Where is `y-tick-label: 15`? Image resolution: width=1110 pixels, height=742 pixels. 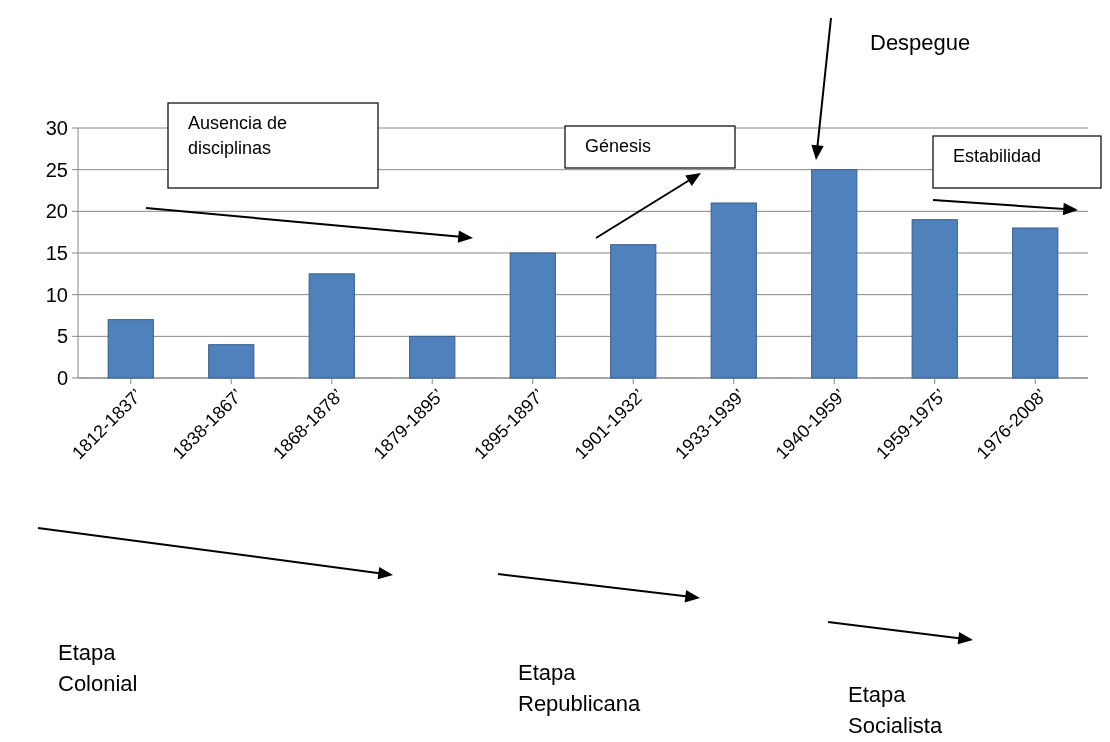
y-tick-label: 15 is located at coordinates (56, 253).